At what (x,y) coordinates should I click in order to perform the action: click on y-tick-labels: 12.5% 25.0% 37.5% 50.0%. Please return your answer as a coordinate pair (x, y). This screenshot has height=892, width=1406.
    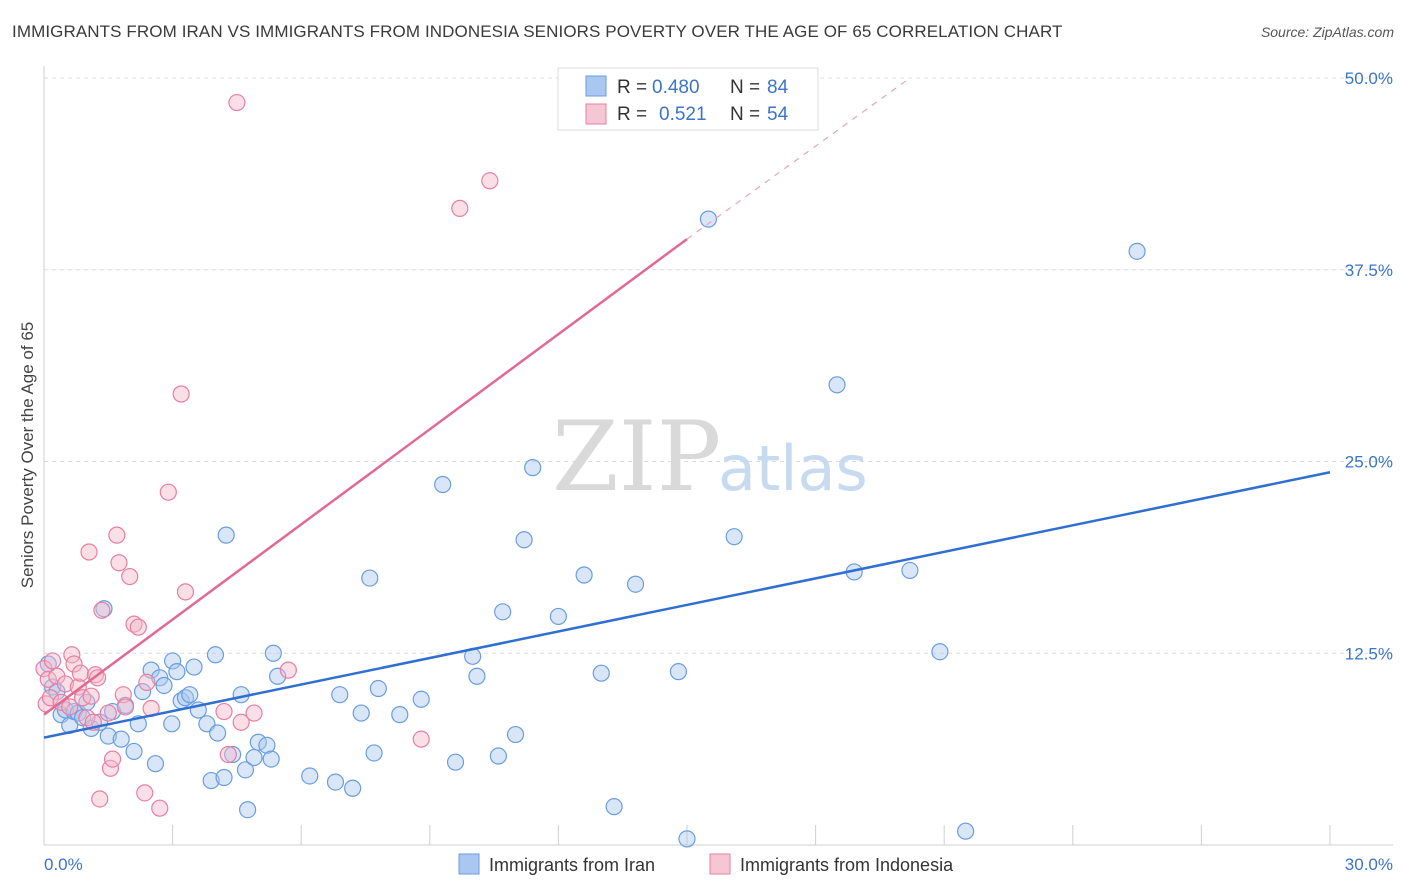
    Looking at the image, I should click on (1369, 366).